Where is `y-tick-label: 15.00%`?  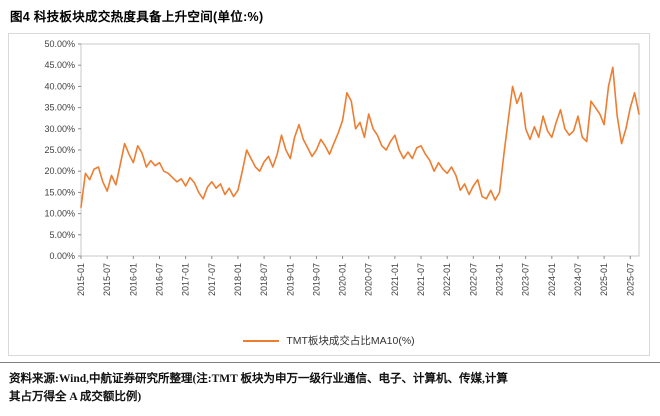
y-tick-label: 15.00% is located at coordinates (59, 192).